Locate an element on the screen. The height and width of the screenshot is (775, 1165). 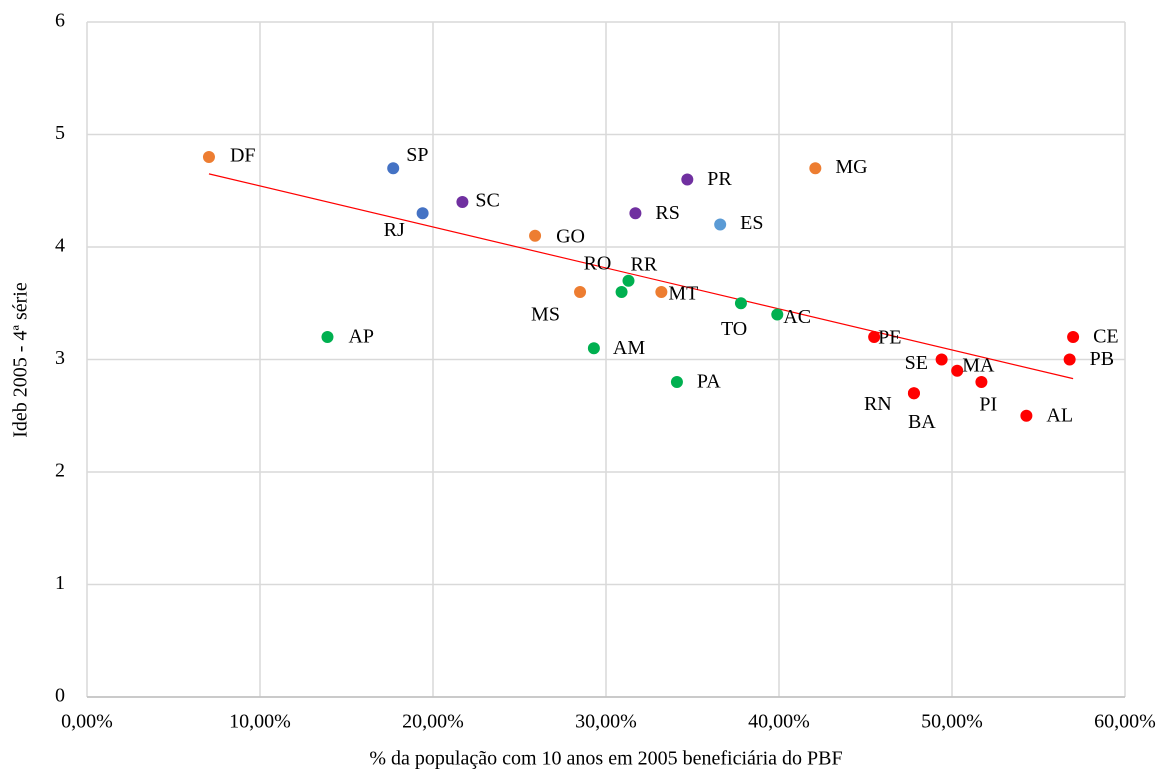
point-label: AP is located at coordinates (361, 337).